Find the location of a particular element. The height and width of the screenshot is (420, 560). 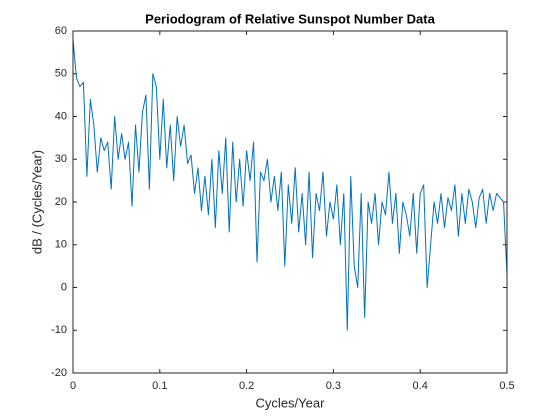

y-tick-label: 10 is located at coordinates (61, 245).